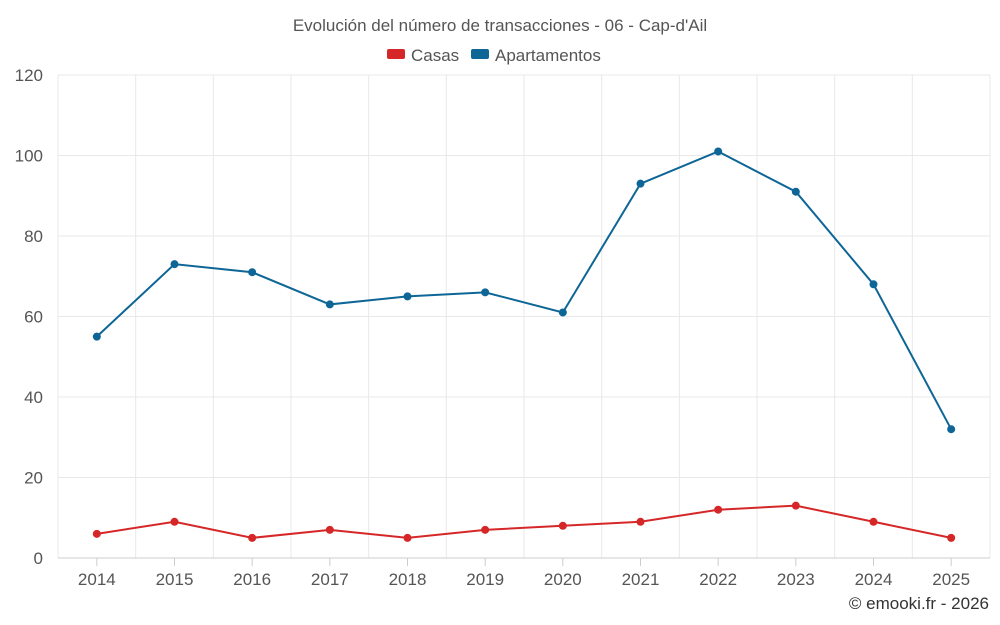 The width and height of the screenshot is (1000, 625). What do you see at coordinates (641, 579) in the screenshot?
I see `x-tick-label: 2021` at bounding box center [641, 579].